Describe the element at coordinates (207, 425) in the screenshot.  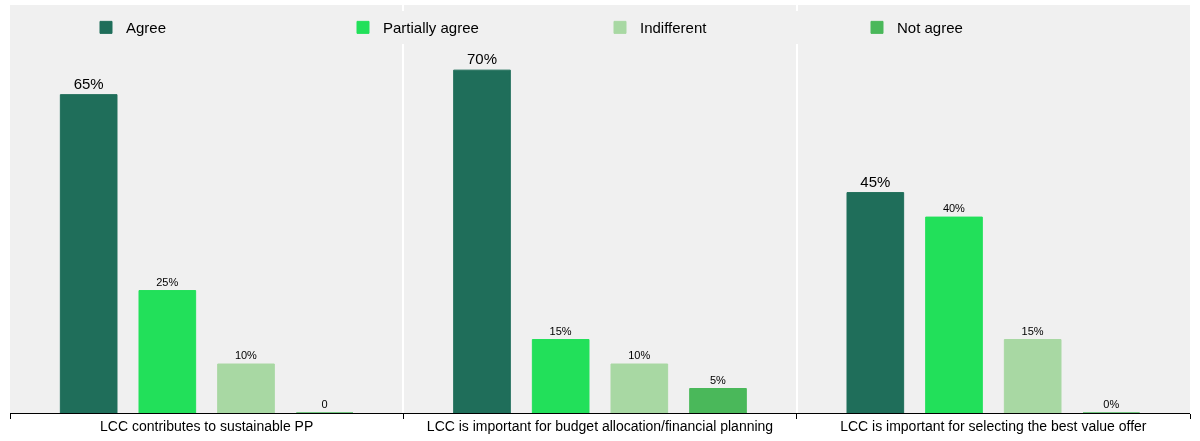
I see `x-tick-label: LCC contributes to sustainable PP` at that location.